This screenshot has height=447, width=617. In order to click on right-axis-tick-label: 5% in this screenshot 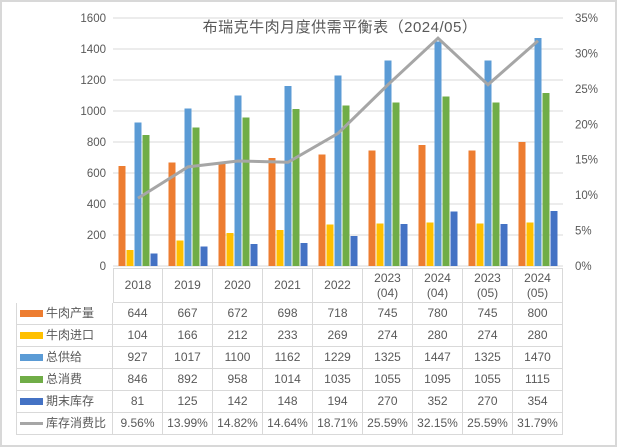, I will do `click(583, 232)`.